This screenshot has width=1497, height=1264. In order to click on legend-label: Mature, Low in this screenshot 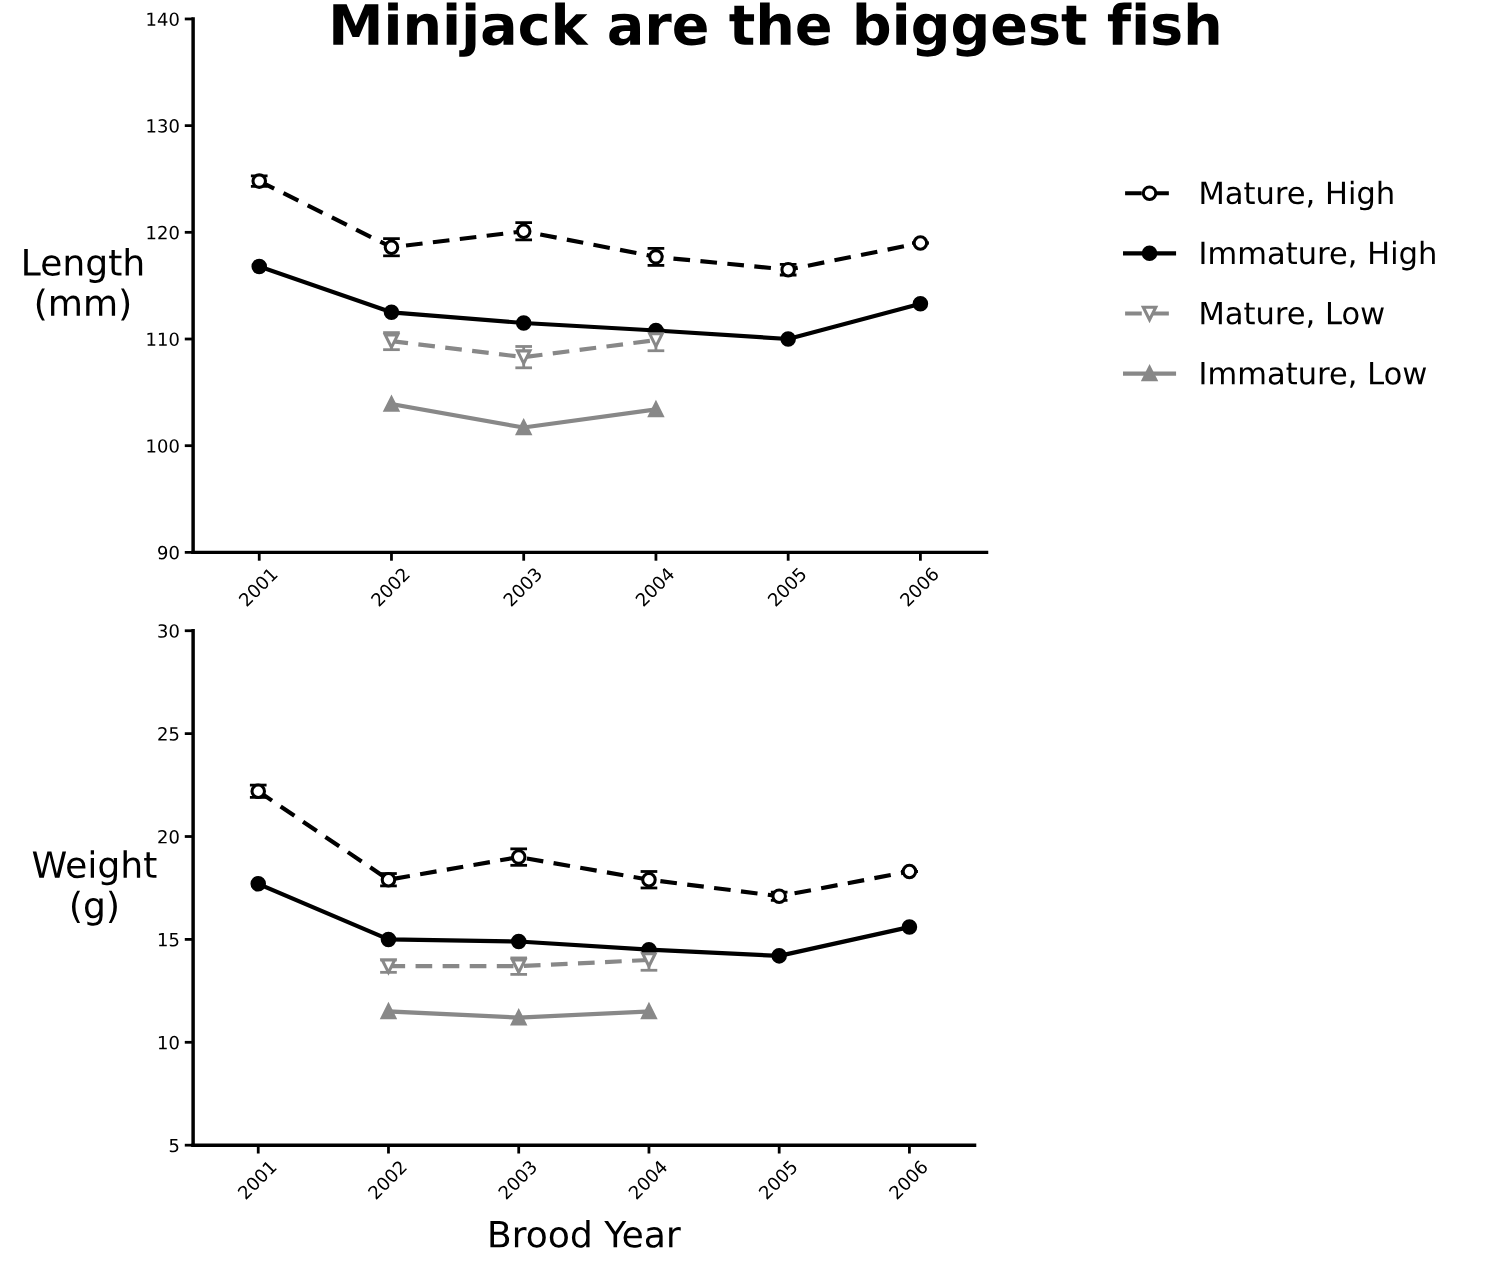, I will do `click(1292, 314)`.